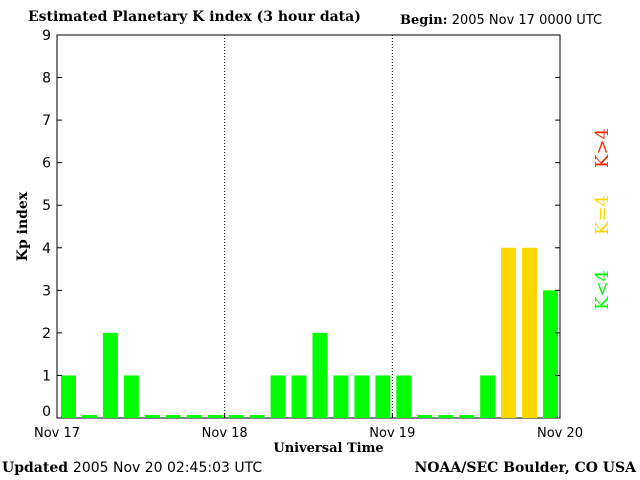 The image size is (640, 480). What do you see at coordinates (57, 433) in the screenshot?
I see `x-tick-label: Nov 17` at bounding box center [57, 433].